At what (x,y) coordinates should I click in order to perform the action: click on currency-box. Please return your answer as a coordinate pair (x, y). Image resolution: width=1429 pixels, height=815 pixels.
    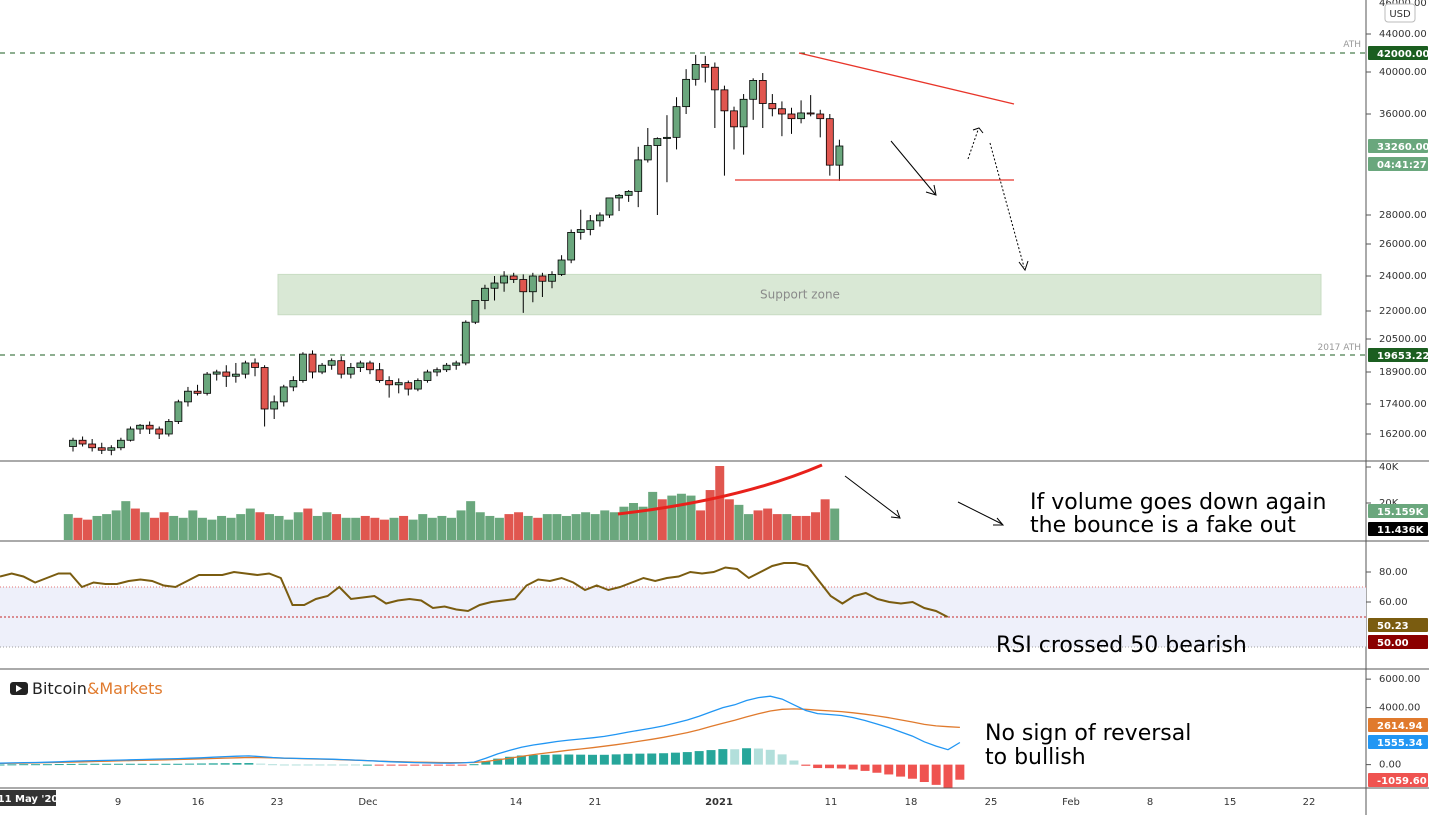
    Looking at the image, I should click on (1400, 13).